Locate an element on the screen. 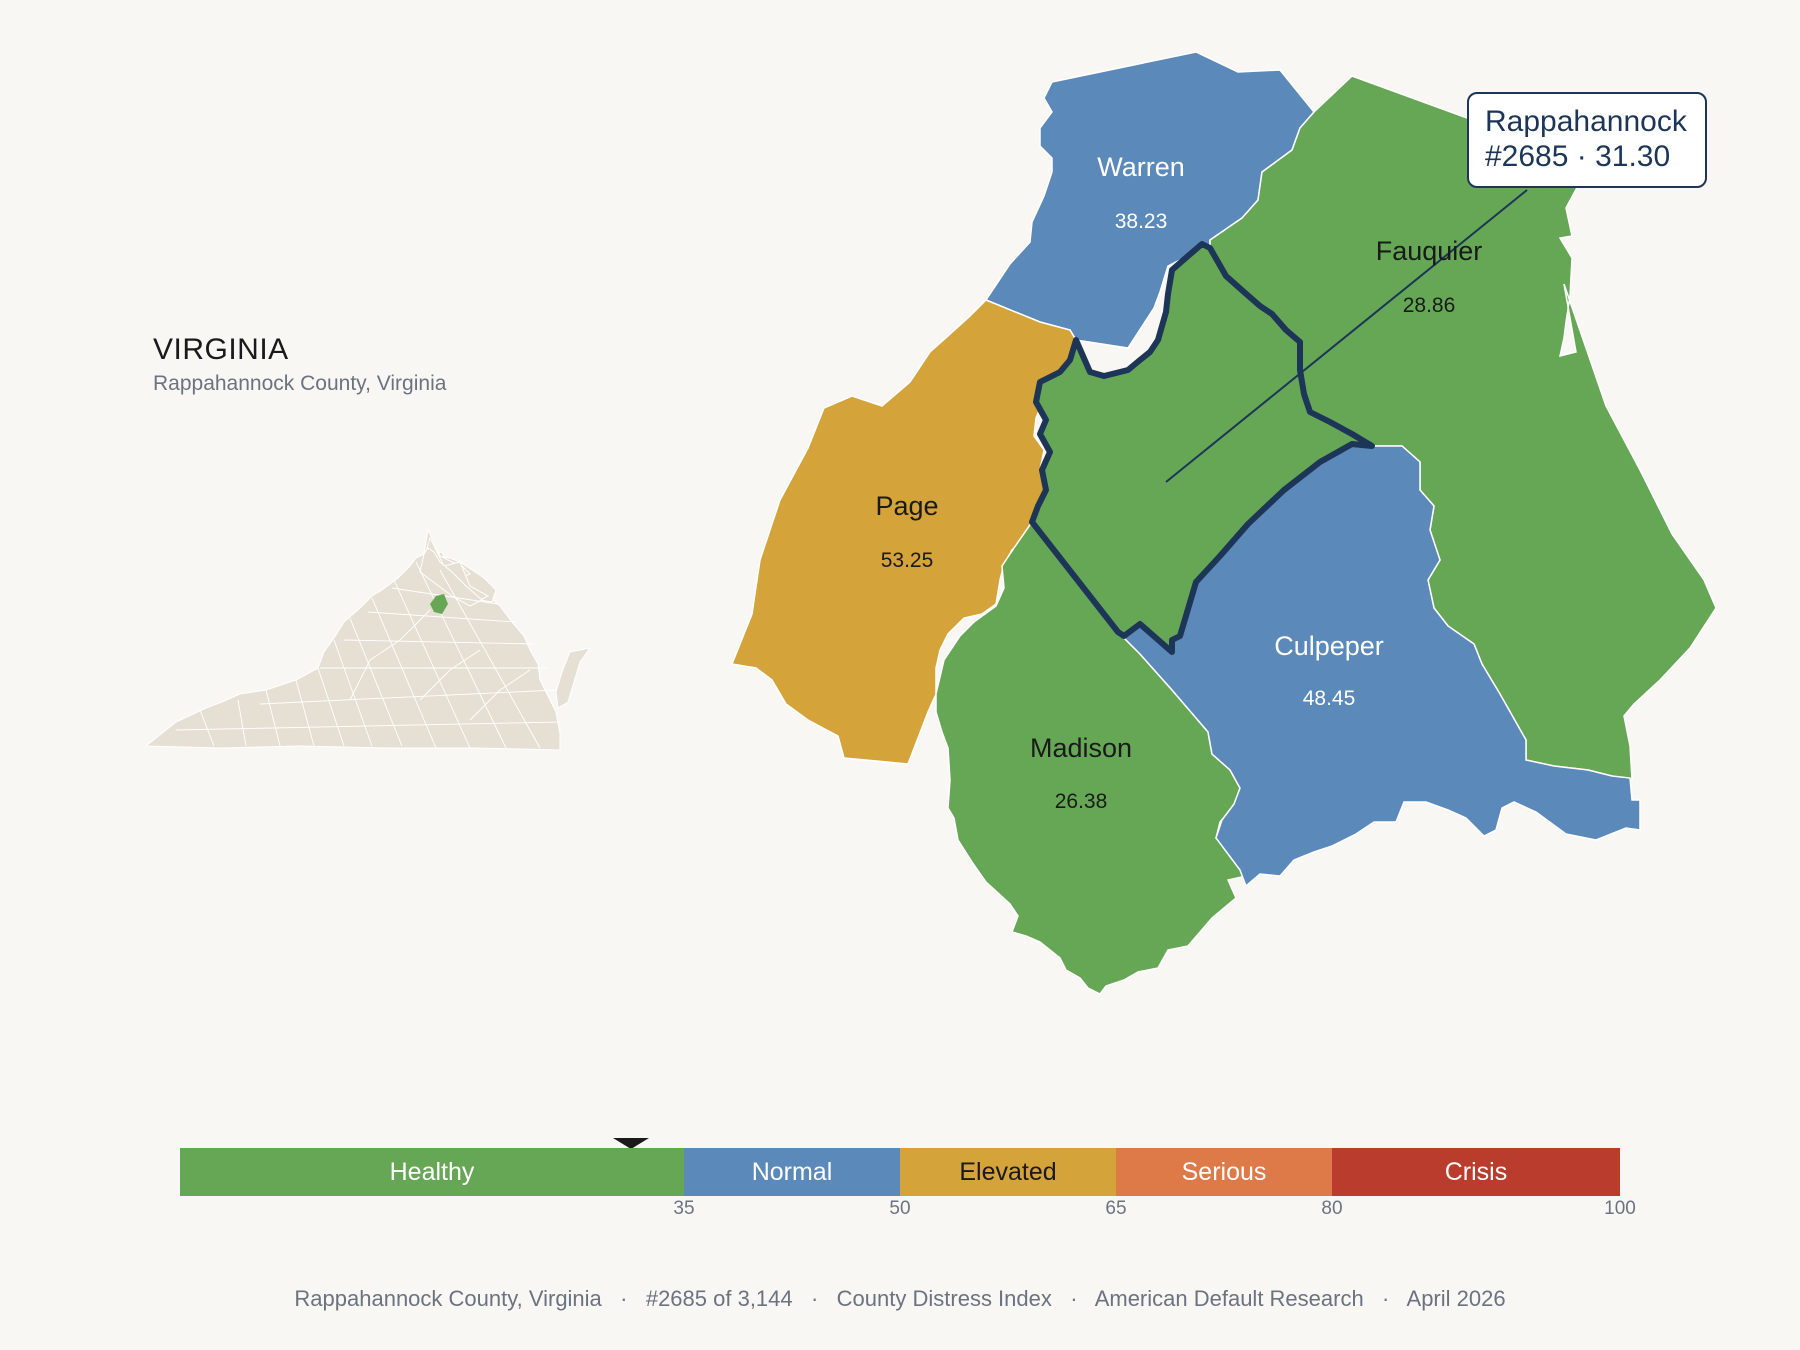  county-value-culpeper: 48.45 is located at coordinates (1329, 698).